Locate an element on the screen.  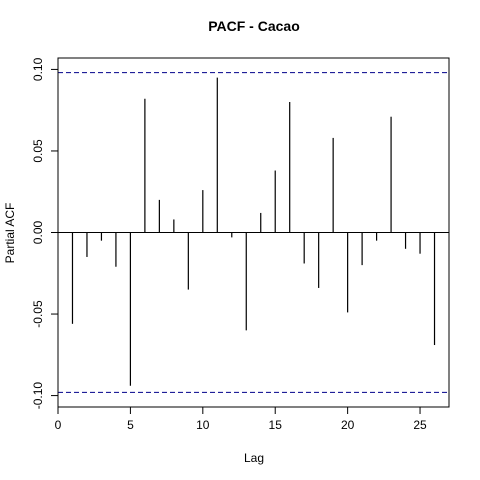
x-tick-label: 0 is located at coordinates (58, 425).